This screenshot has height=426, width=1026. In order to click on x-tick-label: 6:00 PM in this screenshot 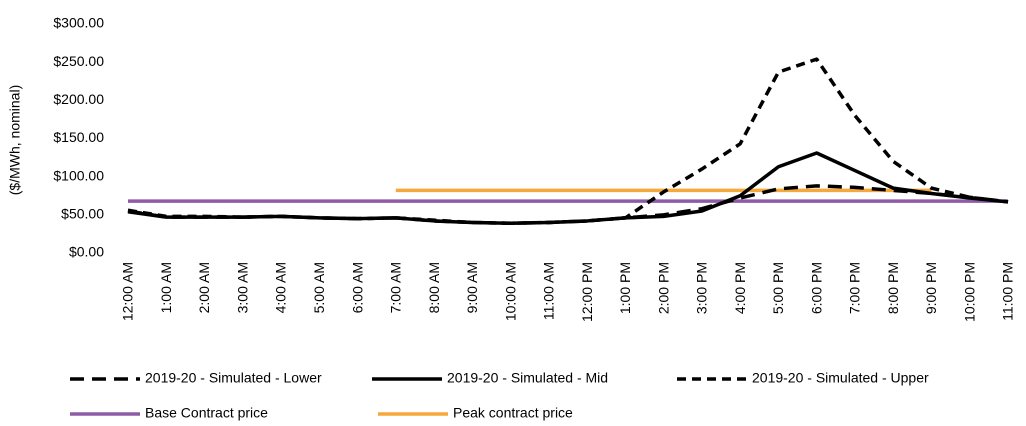, I will do `click(816, 288)`.